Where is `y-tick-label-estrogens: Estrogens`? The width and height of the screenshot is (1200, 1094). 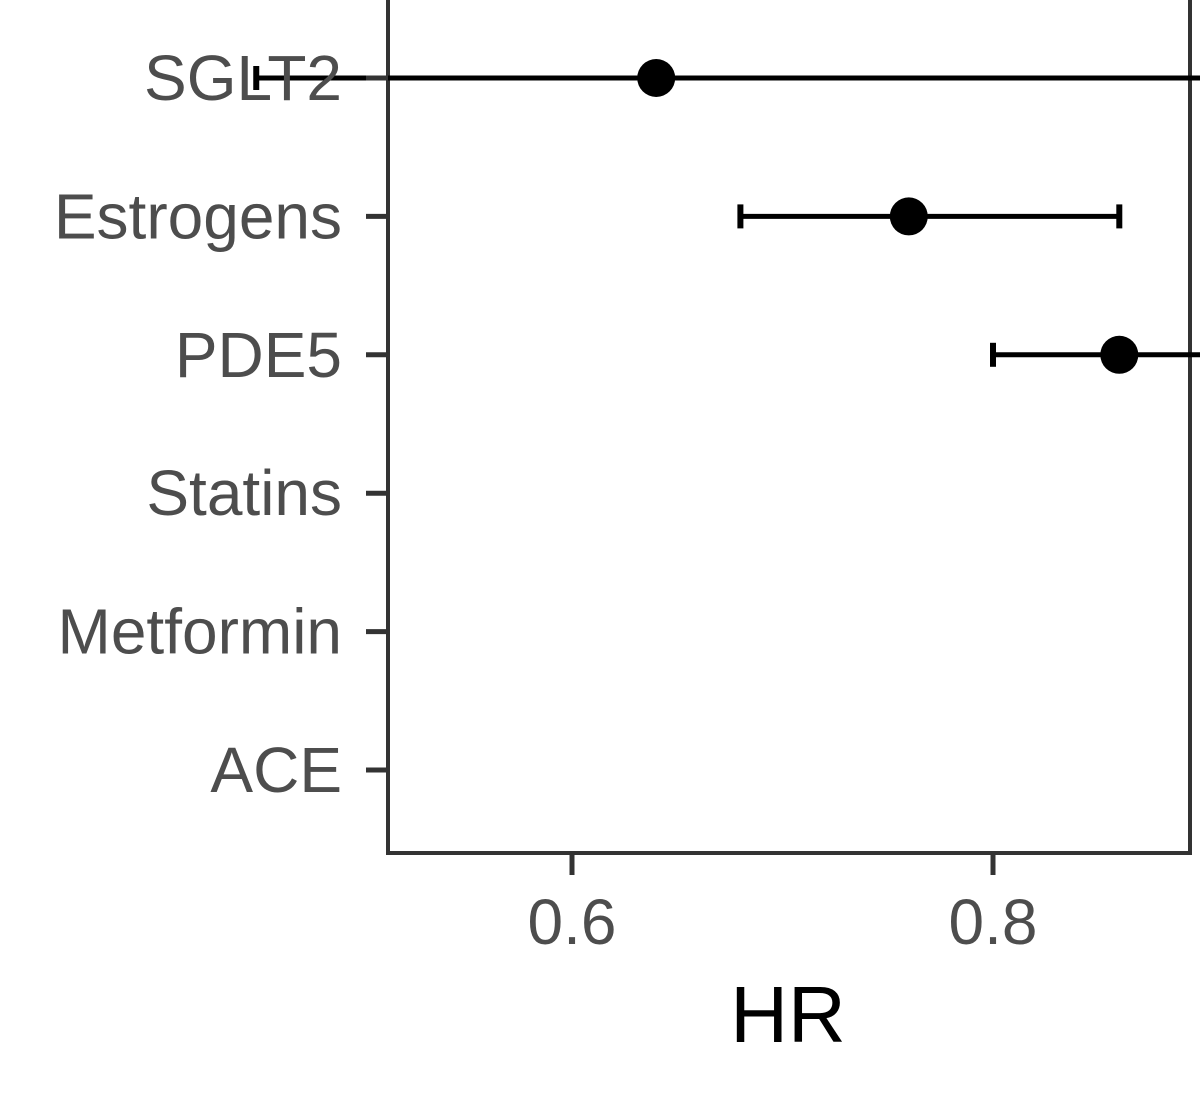
y-tick-label-estrogens: Estrogens is located at coordinates (198, 216).